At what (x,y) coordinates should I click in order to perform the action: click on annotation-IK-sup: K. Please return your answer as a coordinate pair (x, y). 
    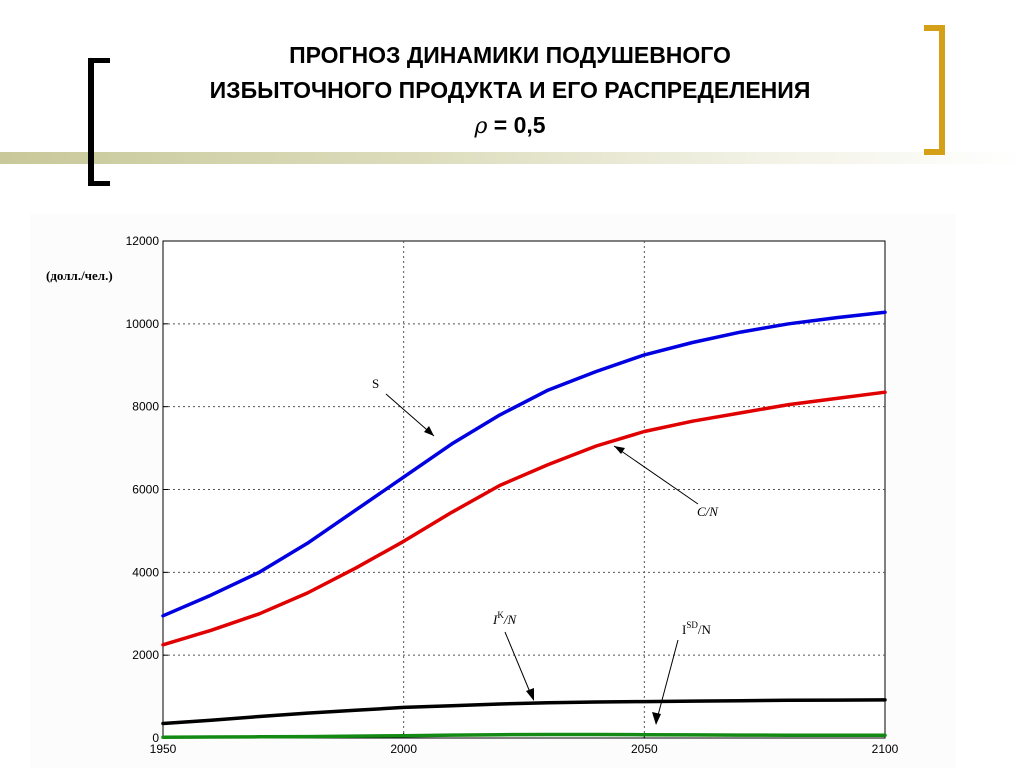
    Looking at the image, I should click on (500, 615).